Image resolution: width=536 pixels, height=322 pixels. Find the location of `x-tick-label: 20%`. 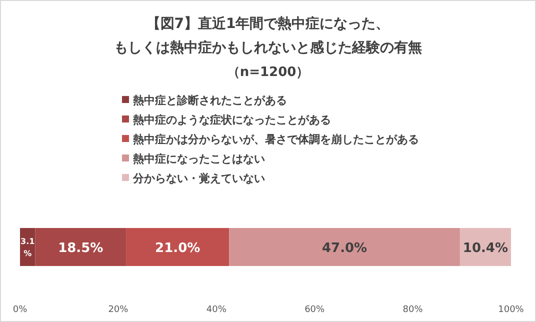

x-tick-label: 20% is located at coordinates (118, 310).